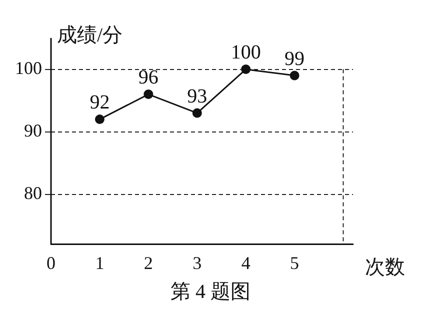  What do you see at coordinates (100, 103) in the screenshot?
I see `data-label: 92` at bounding box center [100, 103].